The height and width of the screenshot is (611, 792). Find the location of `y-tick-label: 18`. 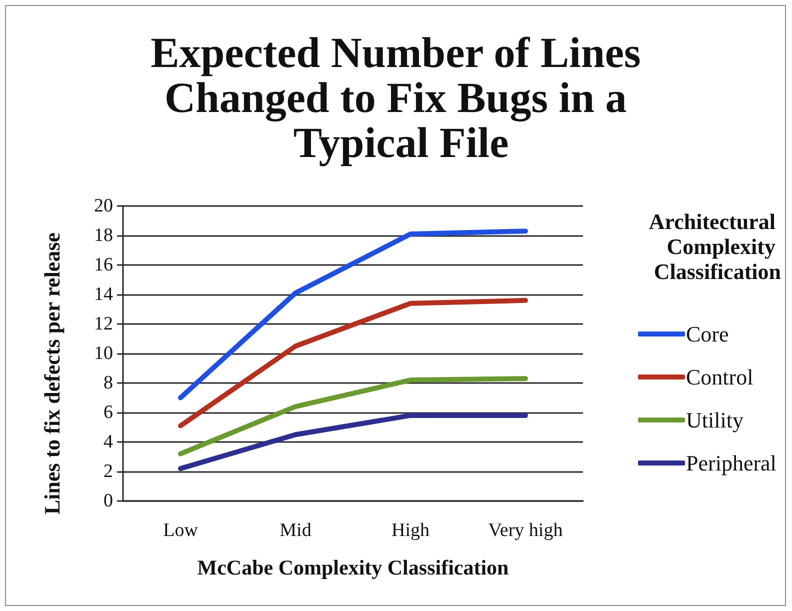

y-tick-label: 18 is located at coordinates (103, 235).